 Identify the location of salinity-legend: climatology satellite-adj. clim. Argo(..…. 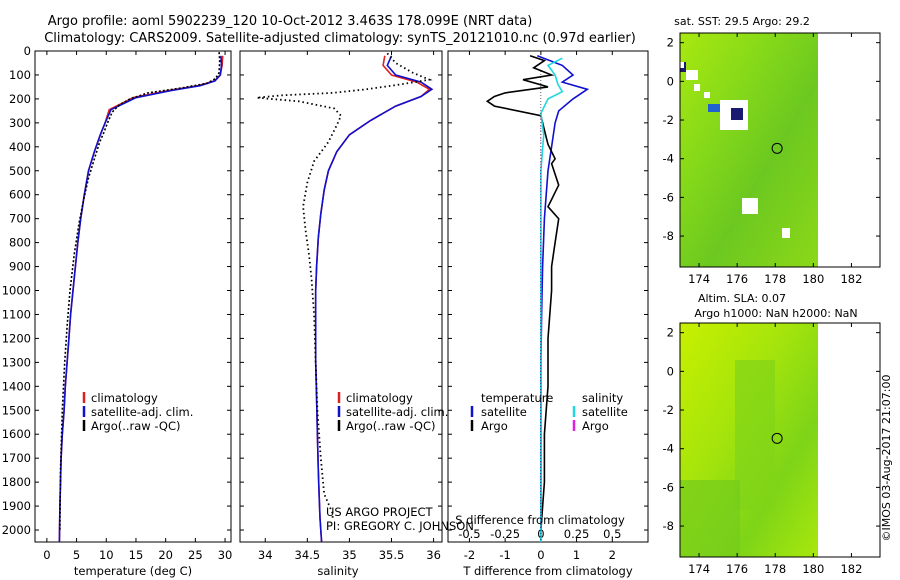
(392, 412).